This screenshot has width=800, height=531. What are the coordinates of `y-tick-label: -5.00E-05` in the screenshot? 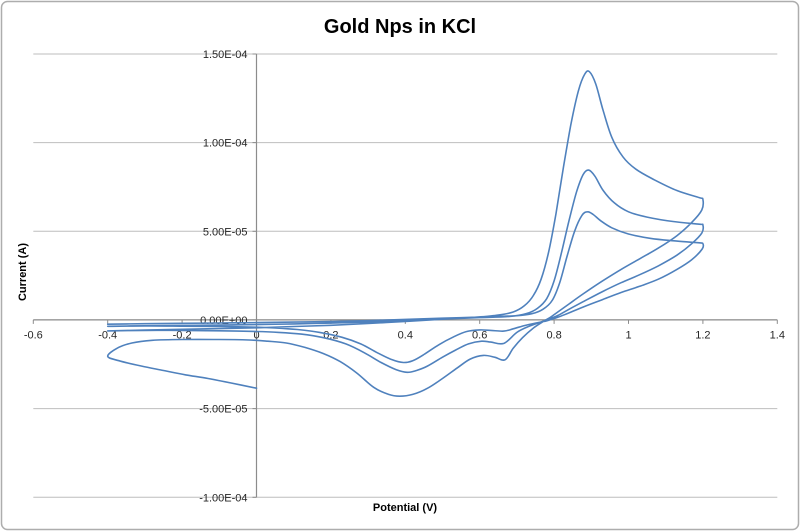 It's located at (223, 410).